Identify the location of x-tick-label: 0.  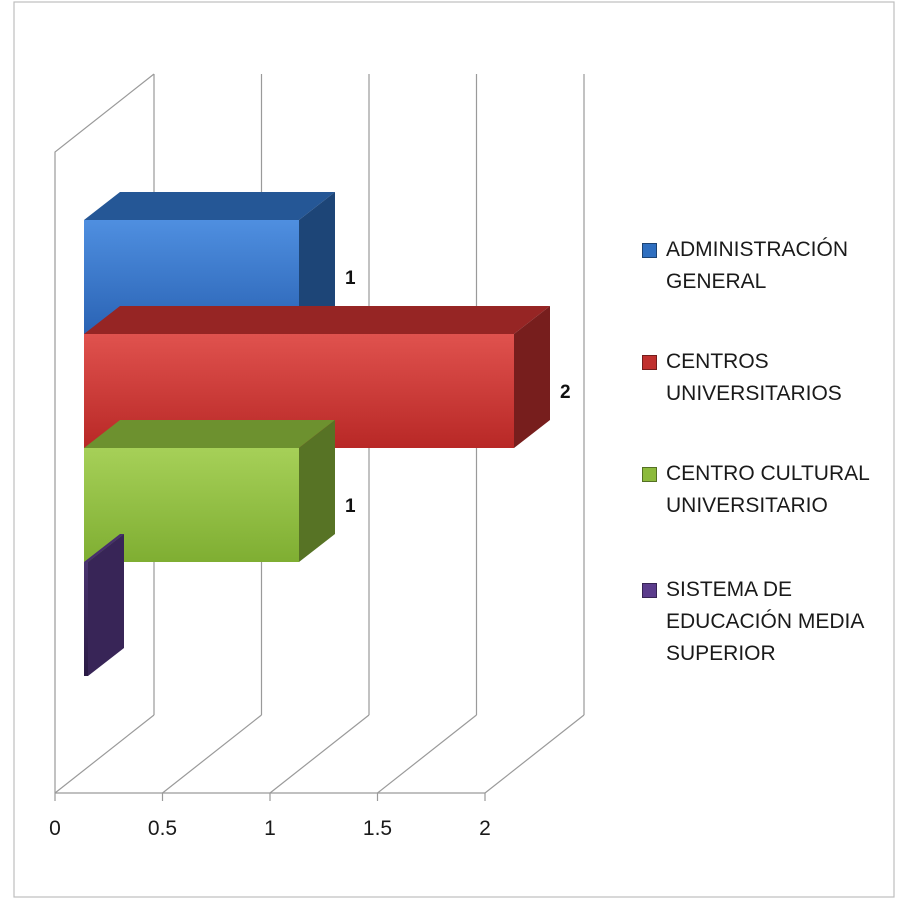
(55, 828).